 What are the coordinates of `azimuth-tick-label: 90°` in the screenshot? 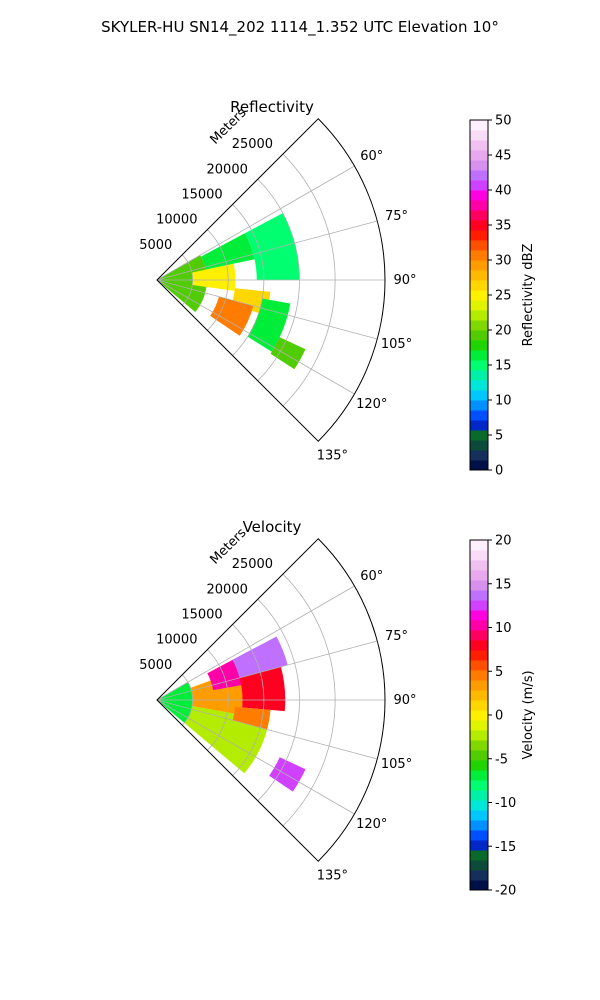 It's located at (404, 700).